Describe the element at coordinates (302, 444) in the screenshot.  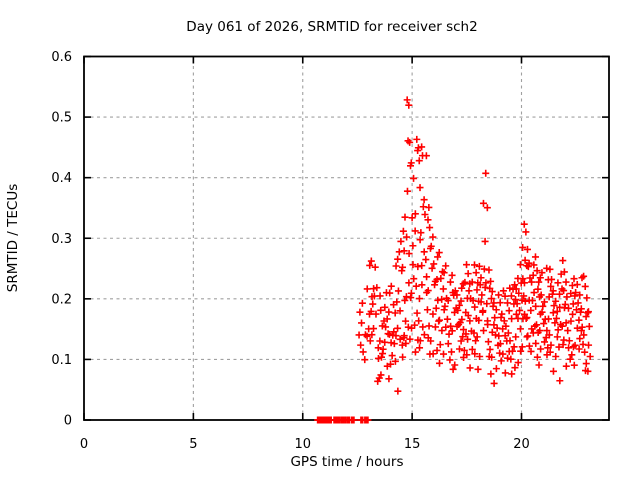
I see `x-tick-label: 10` at that location.